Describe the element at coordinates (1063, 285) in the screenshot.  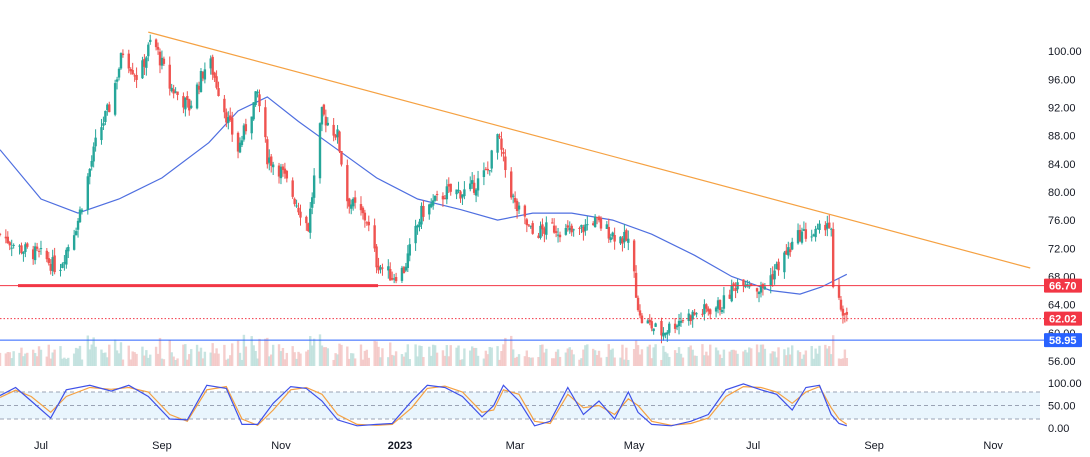
I see `price-level-badge` at that location.